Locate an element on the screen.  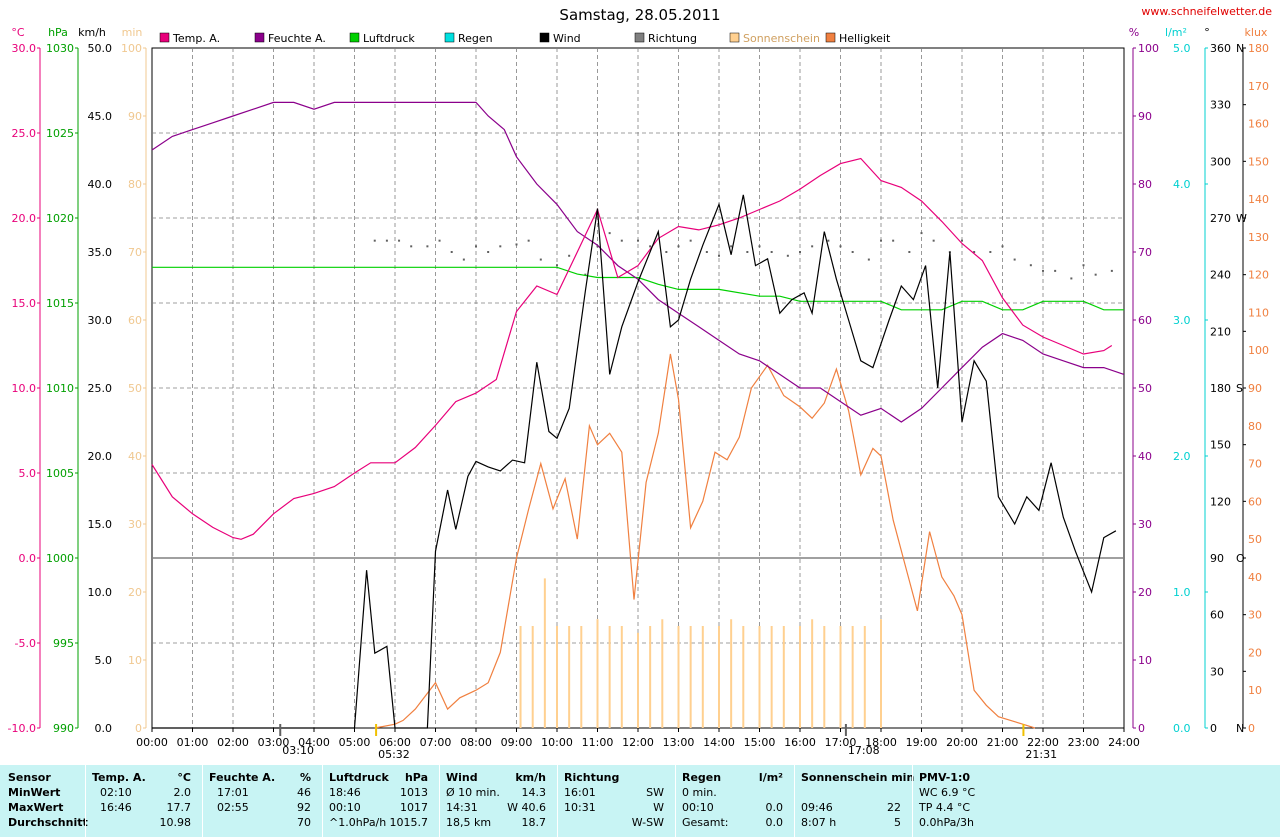
stats-cell-value: 46 is located at coordinates (304, 792).